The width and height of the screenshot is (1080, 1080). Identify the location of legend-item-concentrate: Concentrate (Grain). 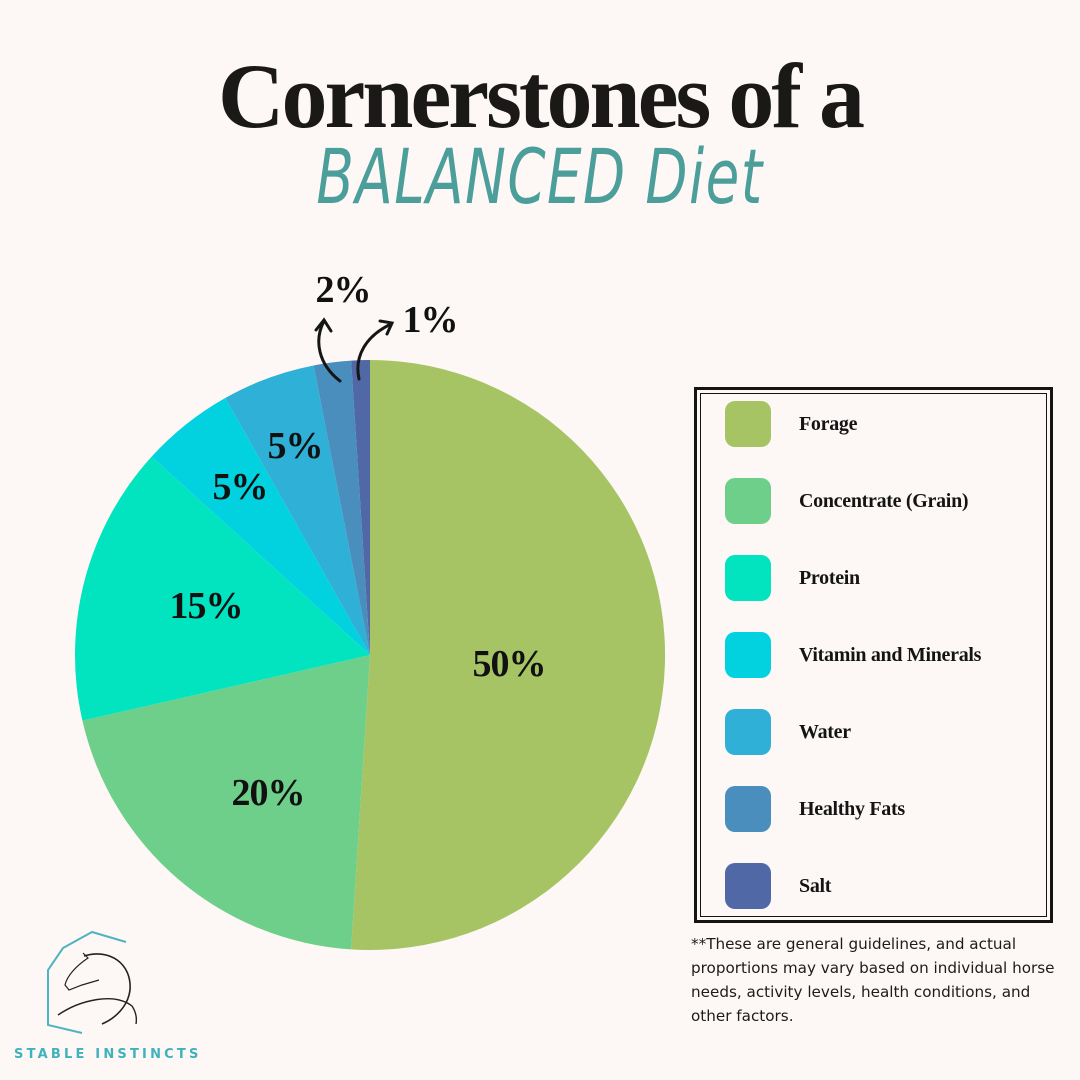
(847, 501).